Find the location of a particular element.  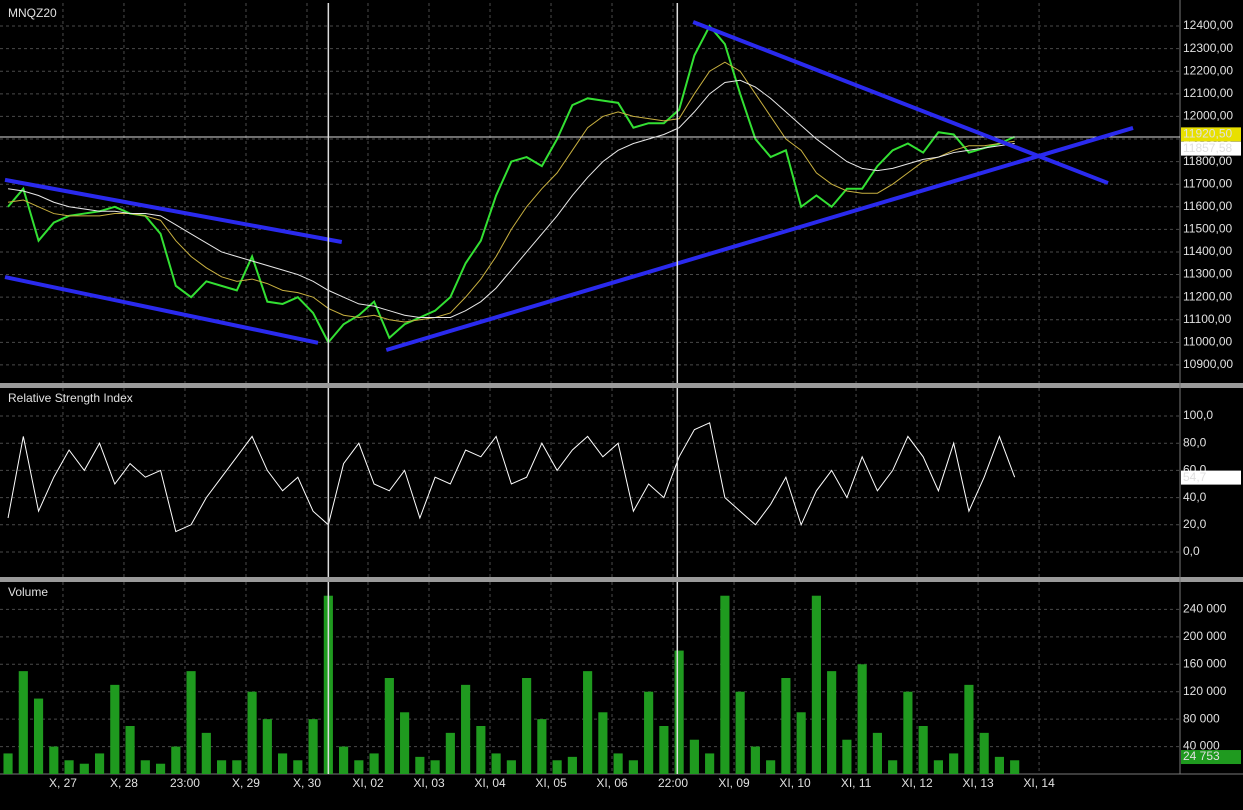

y-tick-label: 11300,00 is located at coordinates (1207, 274).